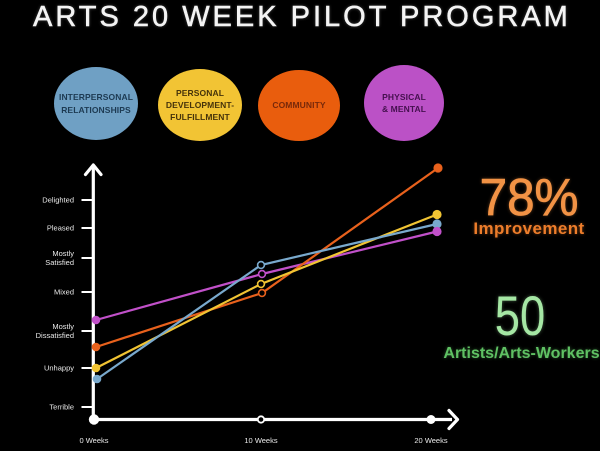 The height and width of the screenshot is (451, 600). I want to click on svg-text: Mixed, so click(64, 292).